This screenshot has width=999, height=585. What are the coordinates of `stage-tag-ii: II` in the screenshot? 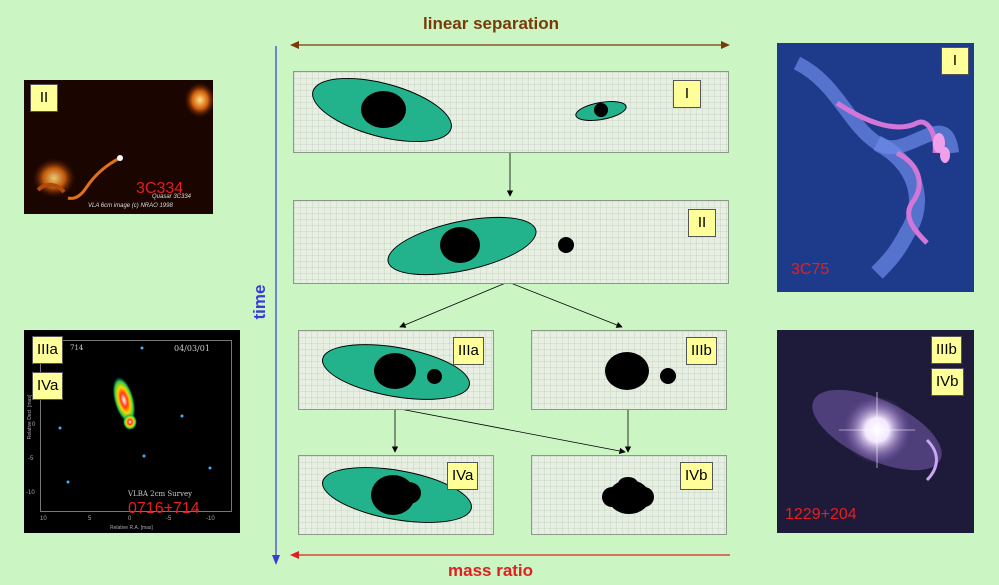 It's located at (702, 223).